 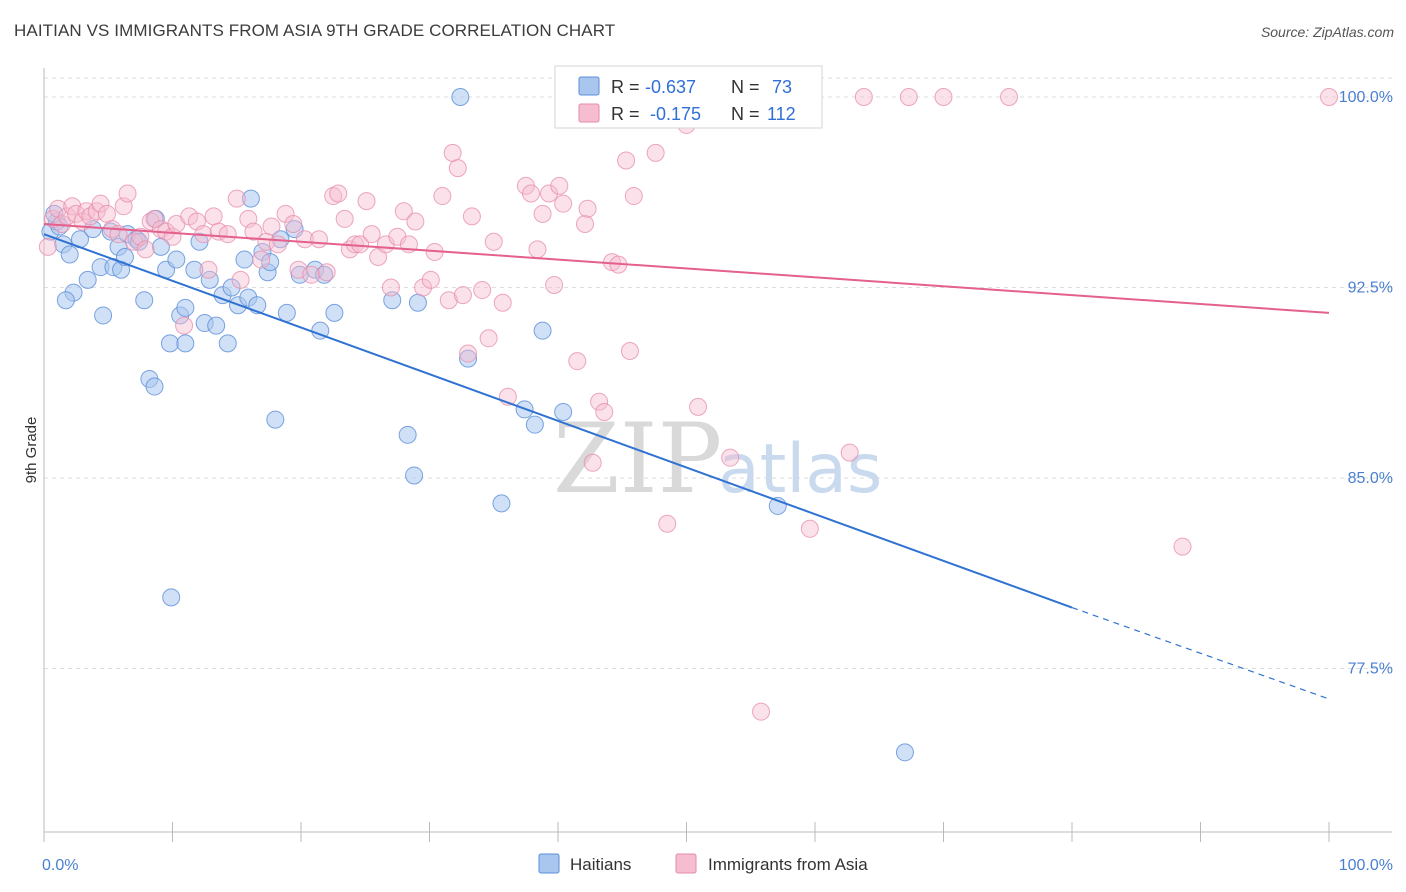 I want to click on bottom-legend-asia: Immigrants from Asia, so click(x=788, y=864).